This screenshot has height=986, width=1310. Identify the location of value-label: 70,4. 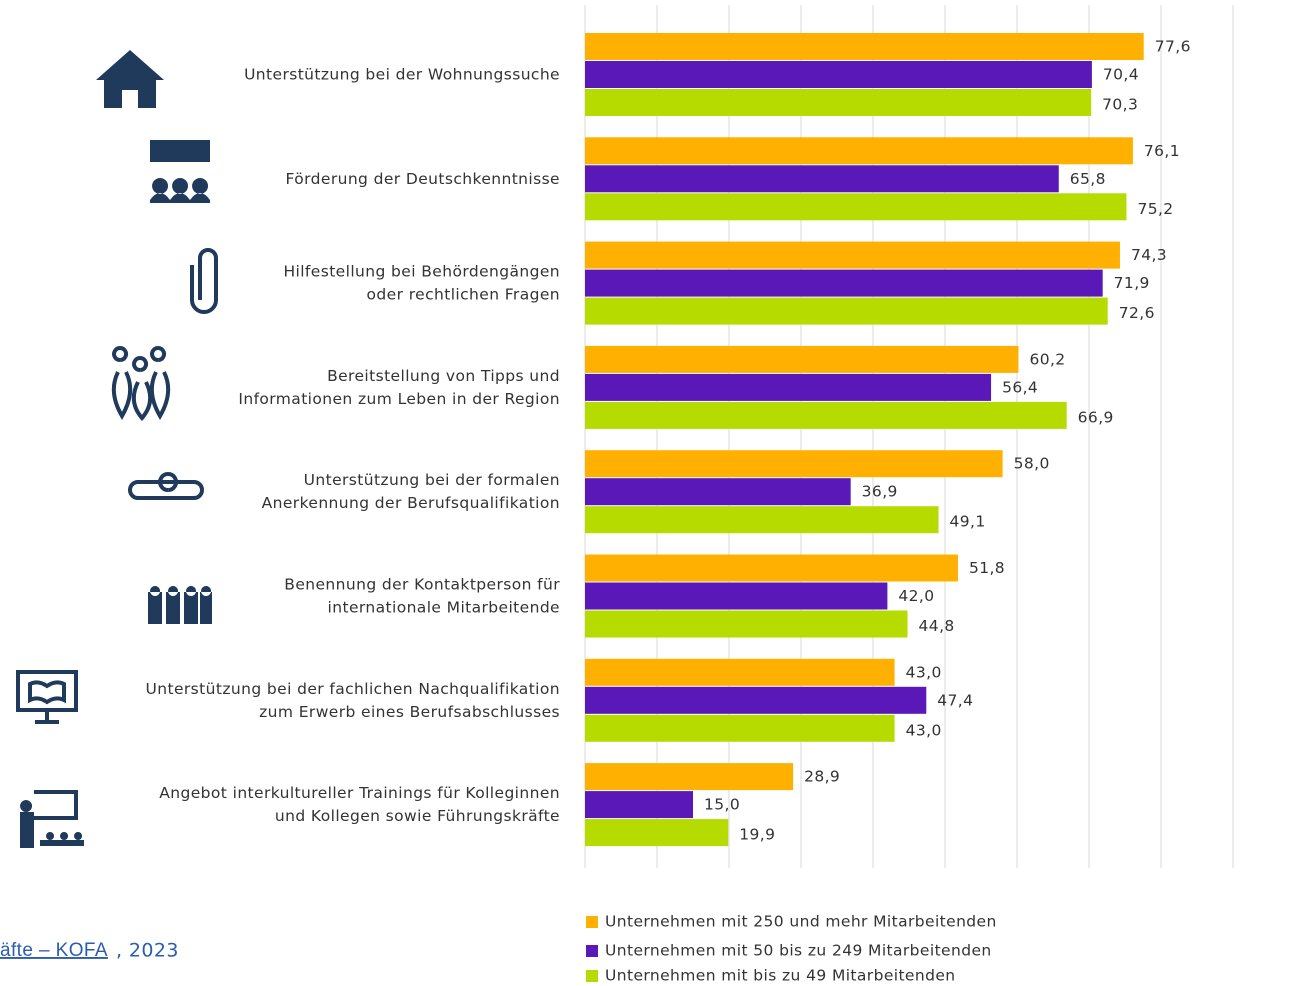
(1121, 75).